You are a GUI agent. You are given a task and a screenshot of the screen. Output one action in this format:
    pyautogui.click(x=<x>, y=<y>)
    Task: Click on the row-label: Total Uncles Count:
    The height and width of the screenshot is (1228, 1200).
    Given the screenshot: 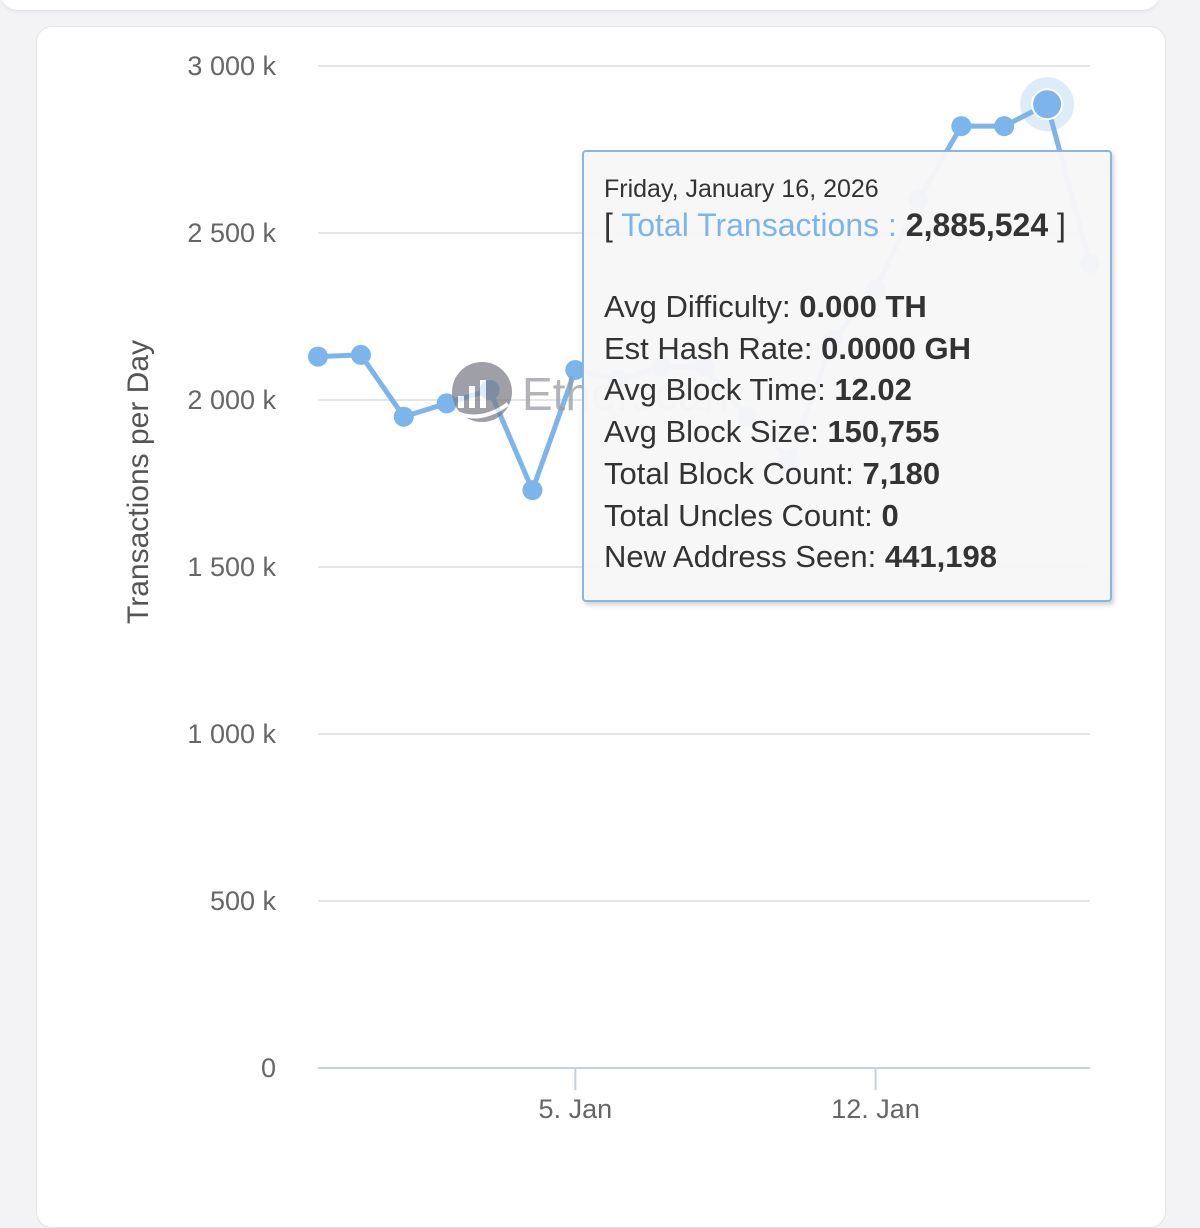 What is the action you would take?
    pyautogui.click(x=738, y=515)
    